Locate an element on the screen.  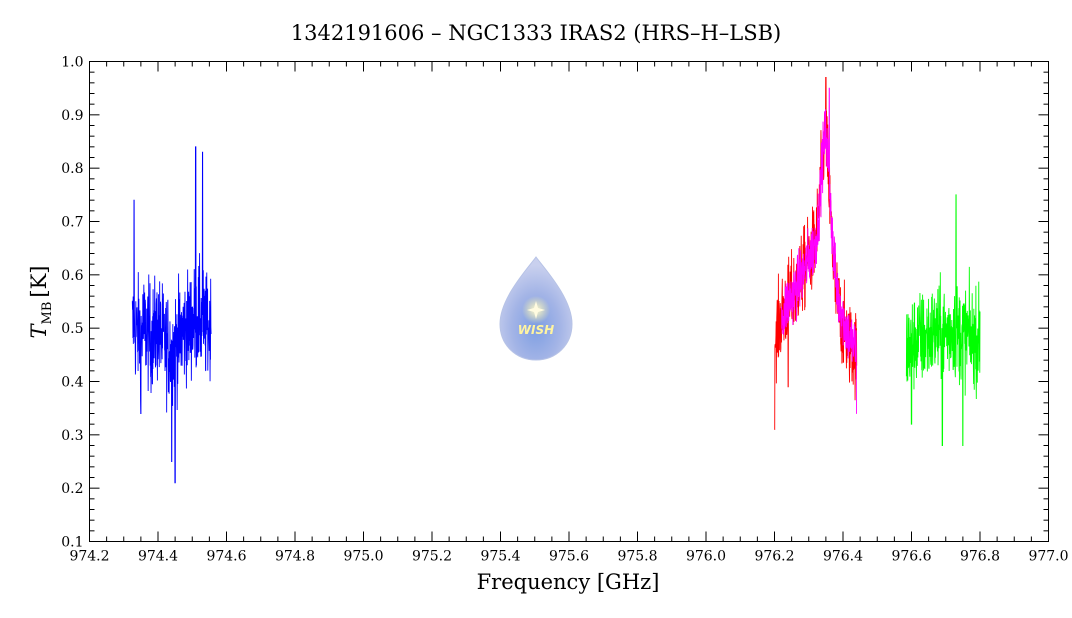
x-tick-label: 975.6 is located at coordinates (569, 557).